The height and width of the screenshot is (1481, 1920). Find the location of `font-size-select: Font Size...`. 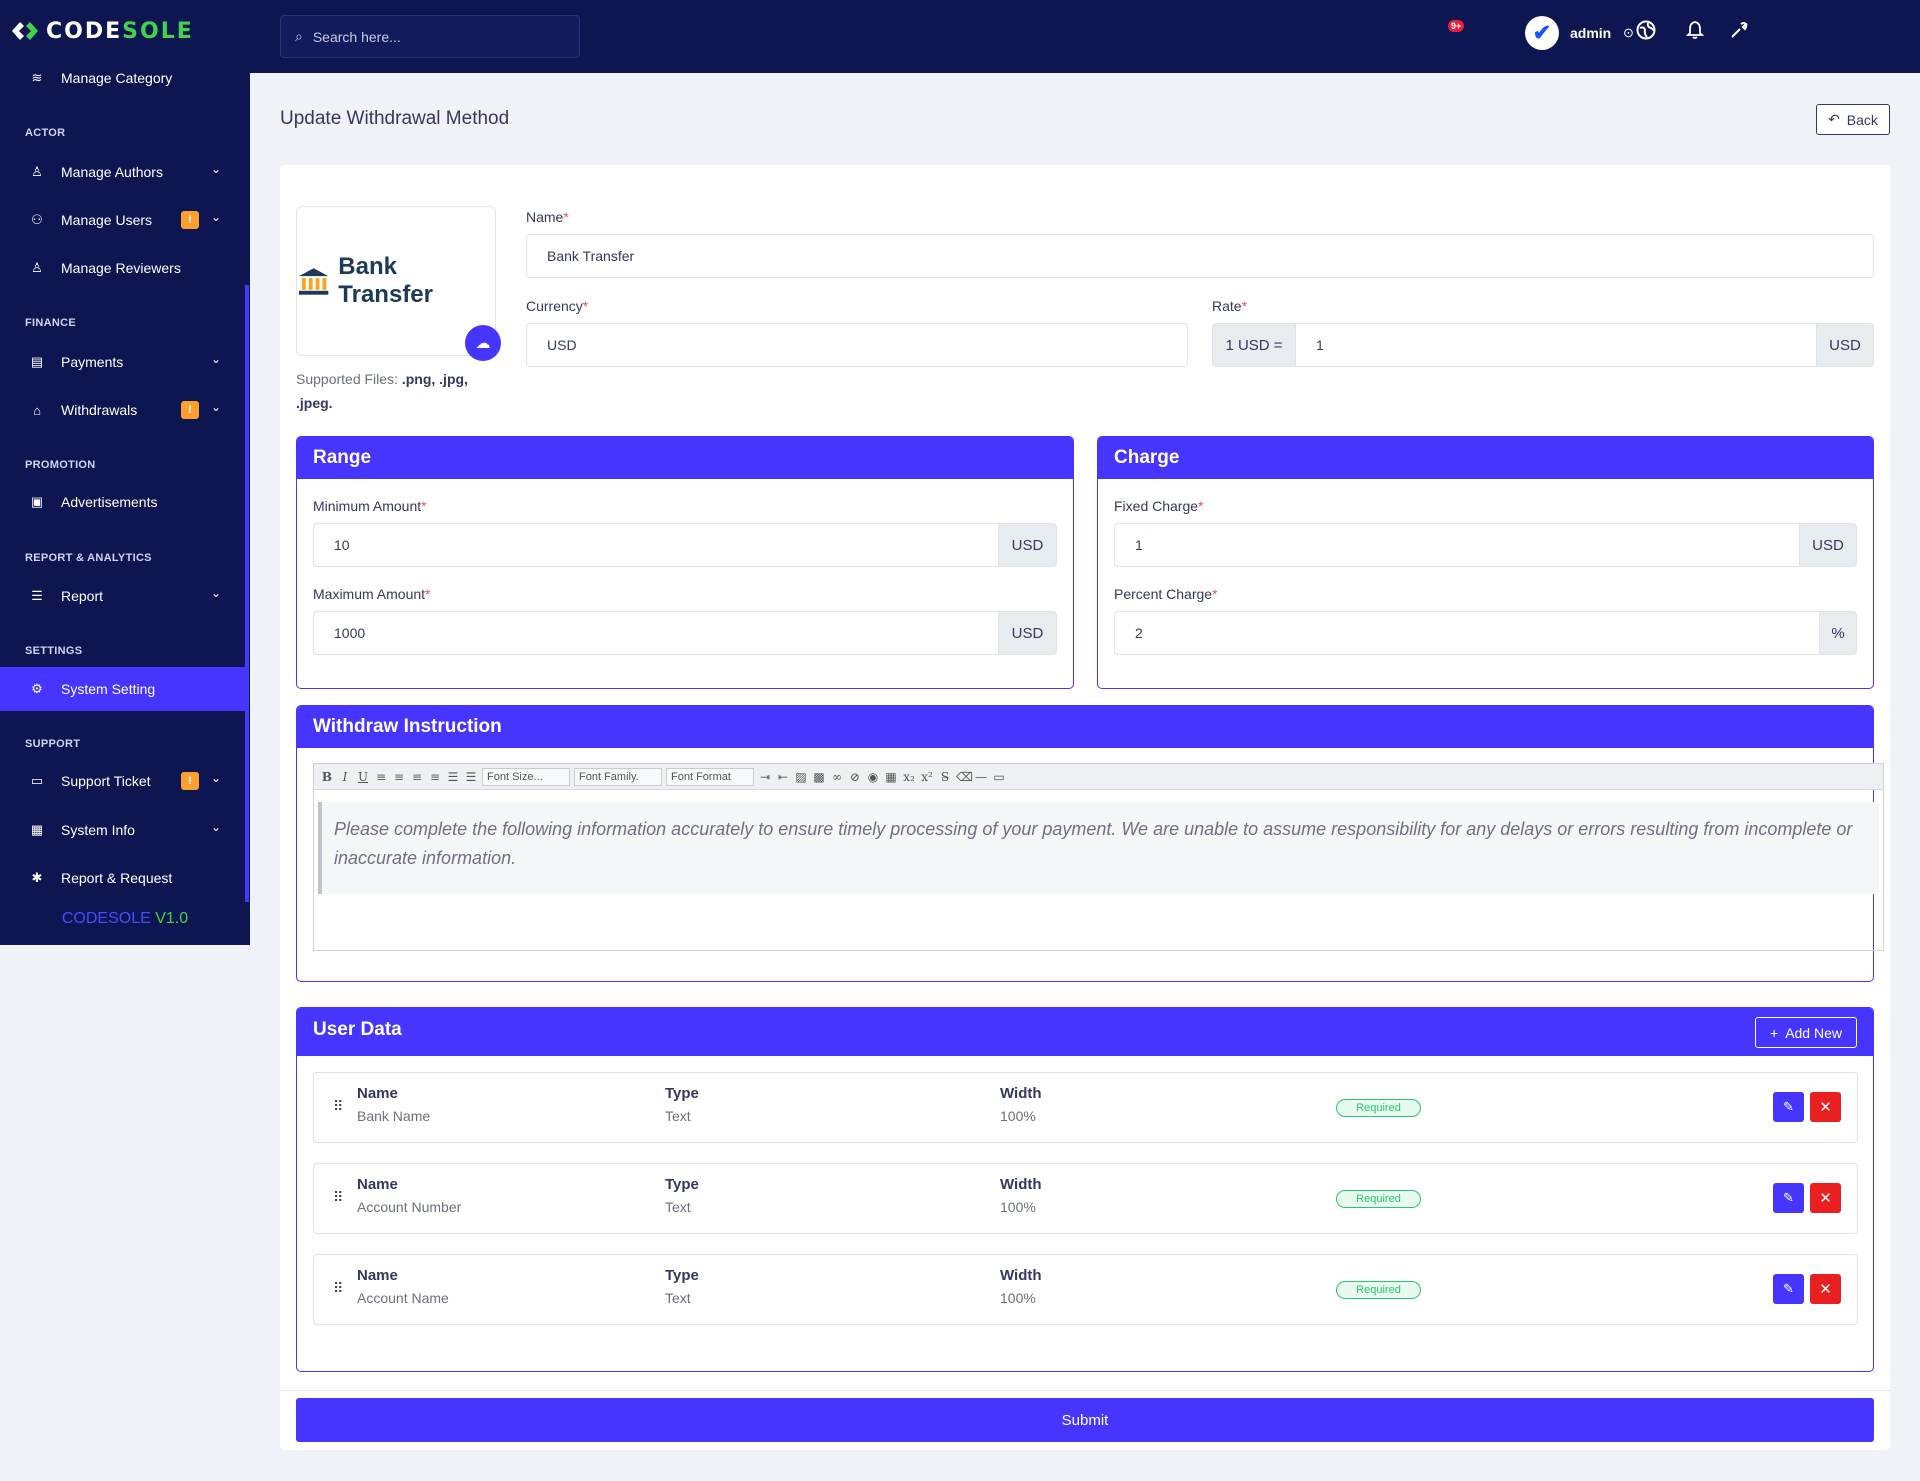

font-size-select: Font Size... is located at coordinates (526, 776).